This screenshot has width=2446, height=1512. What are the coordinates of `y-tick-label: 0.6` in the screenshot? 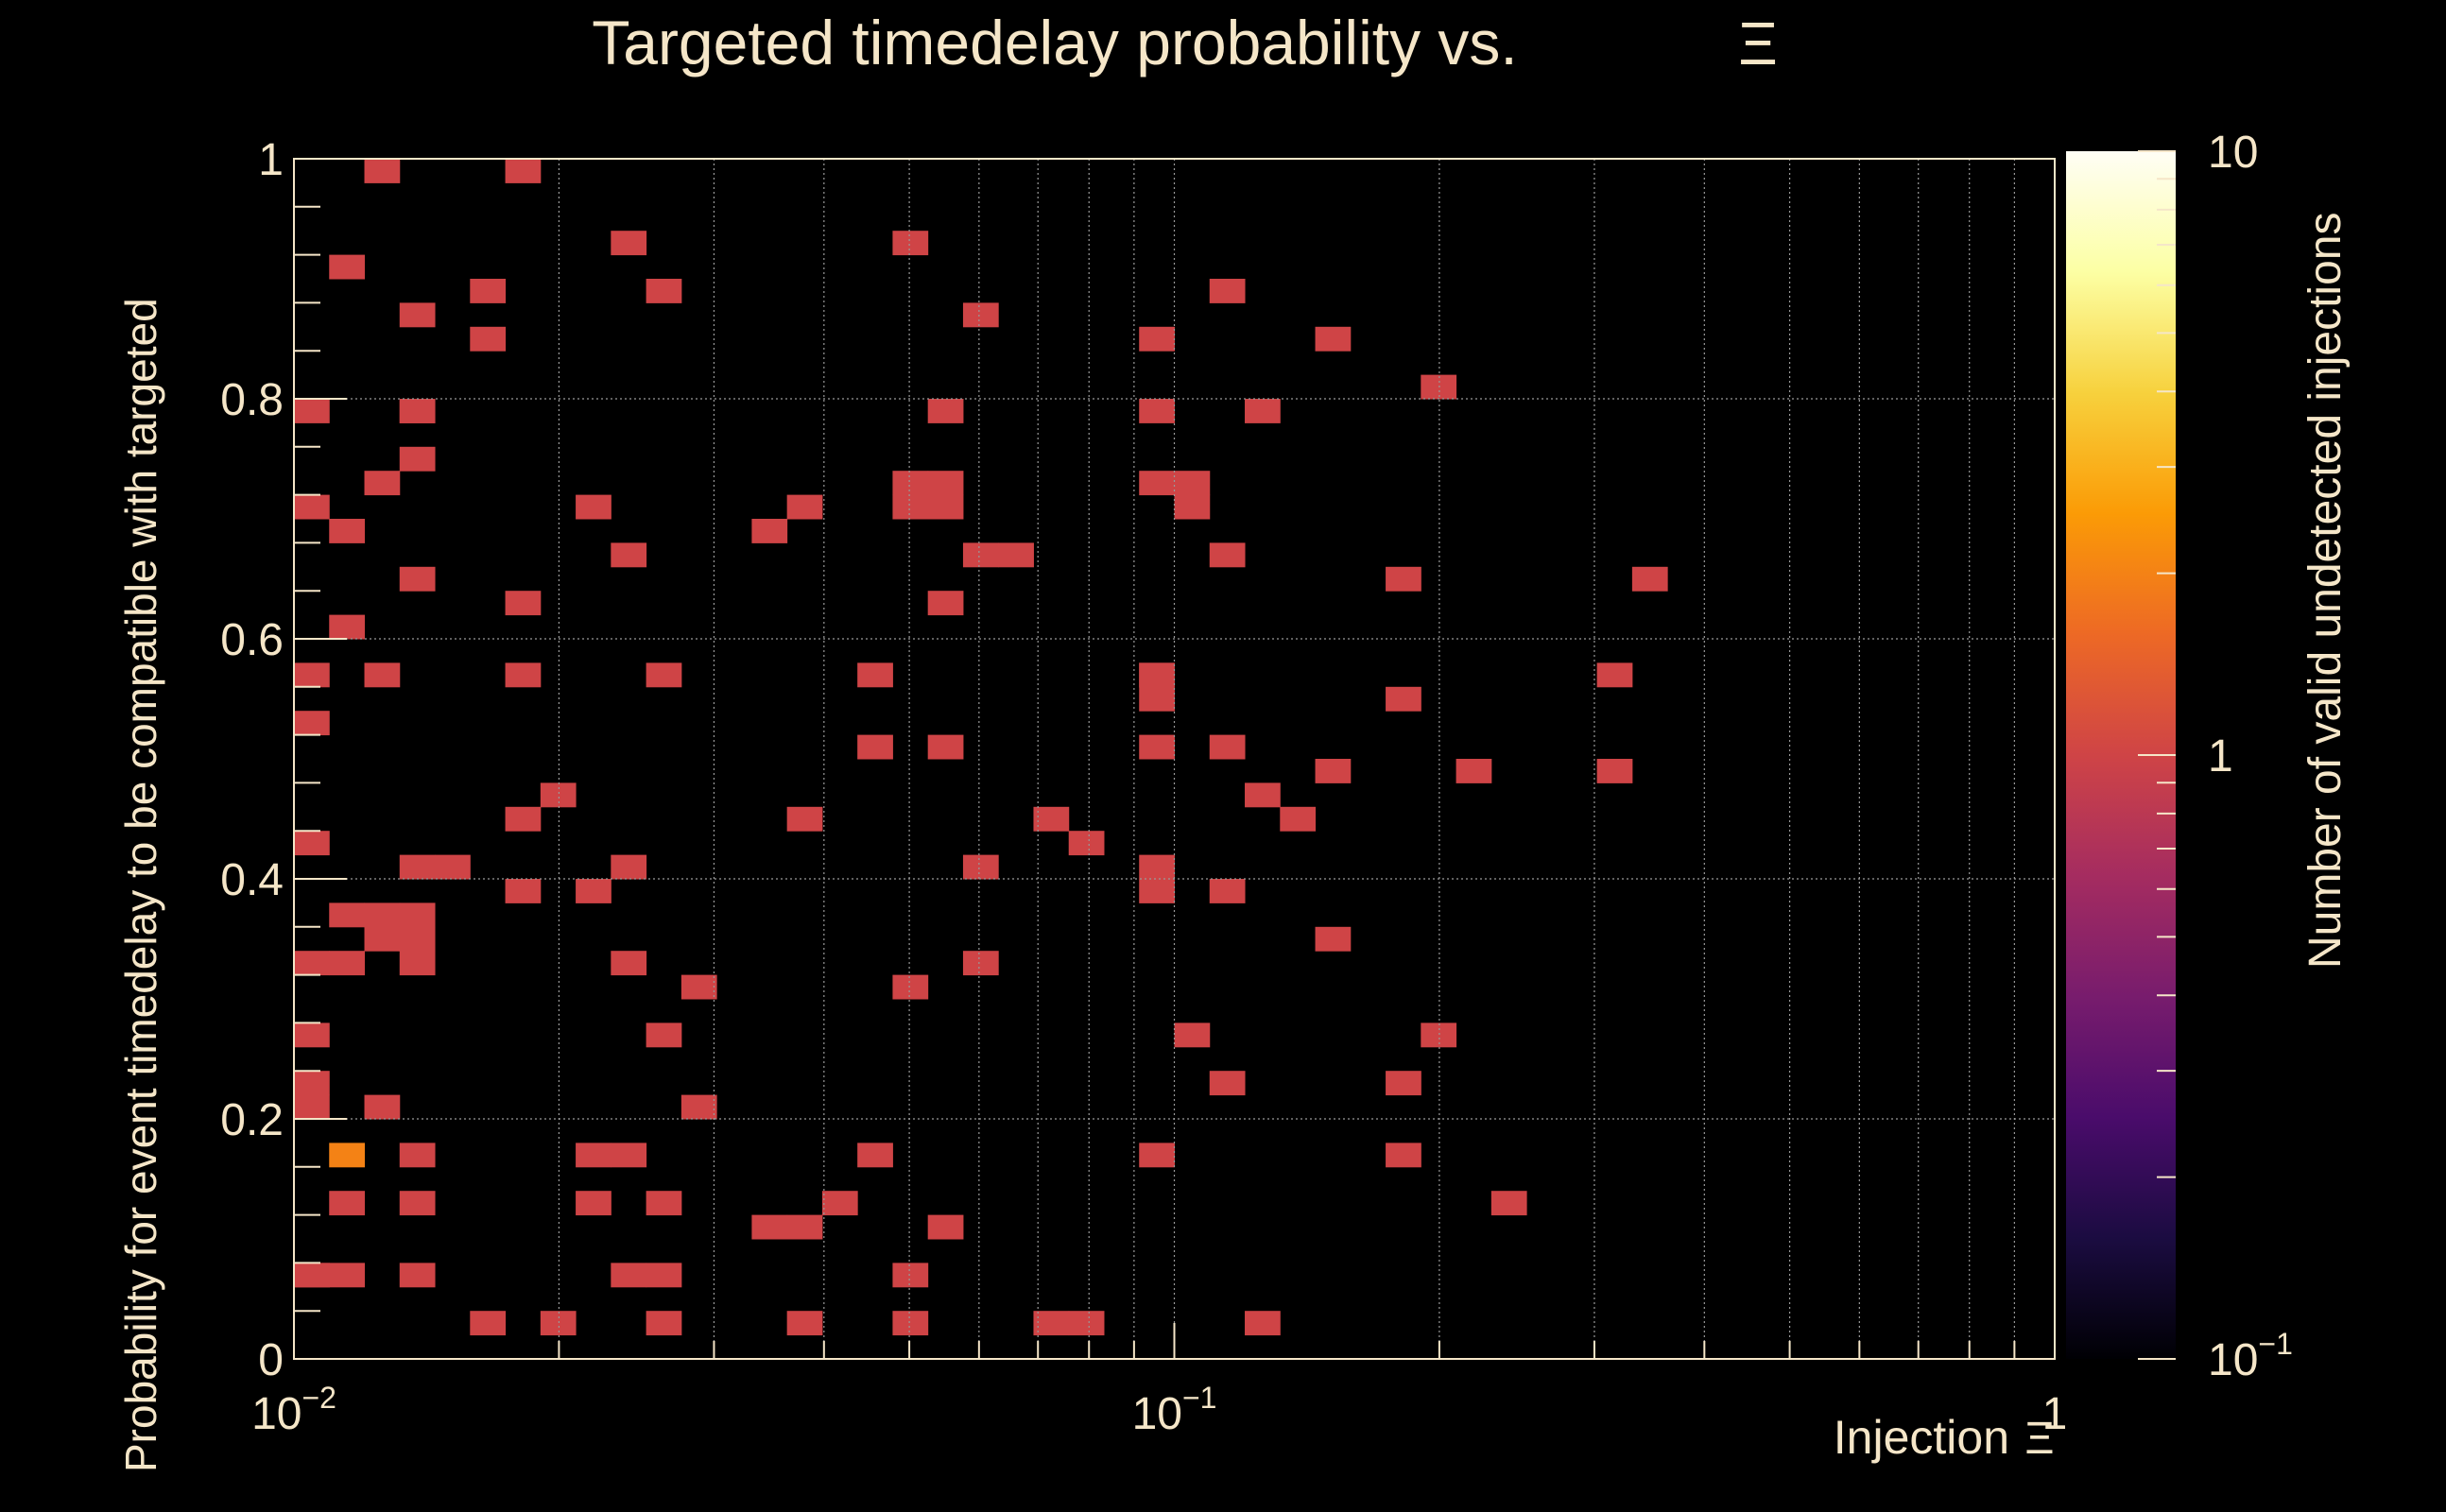 It's located at (252, 640).